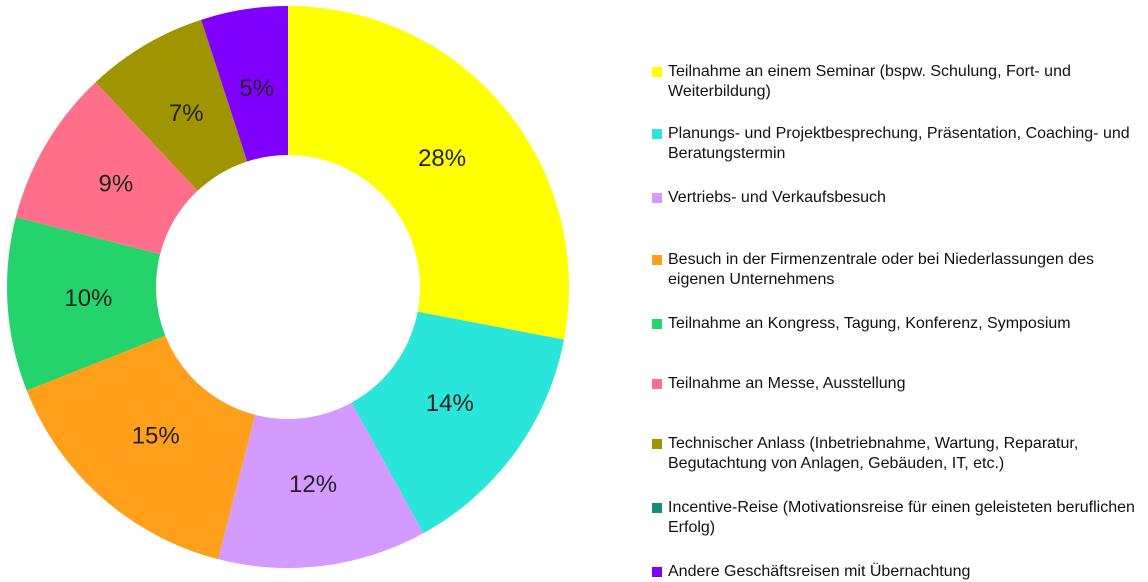  I want to click on legend-label: Vertriebs- und Verkaufsbesuch, so click(777, 197).